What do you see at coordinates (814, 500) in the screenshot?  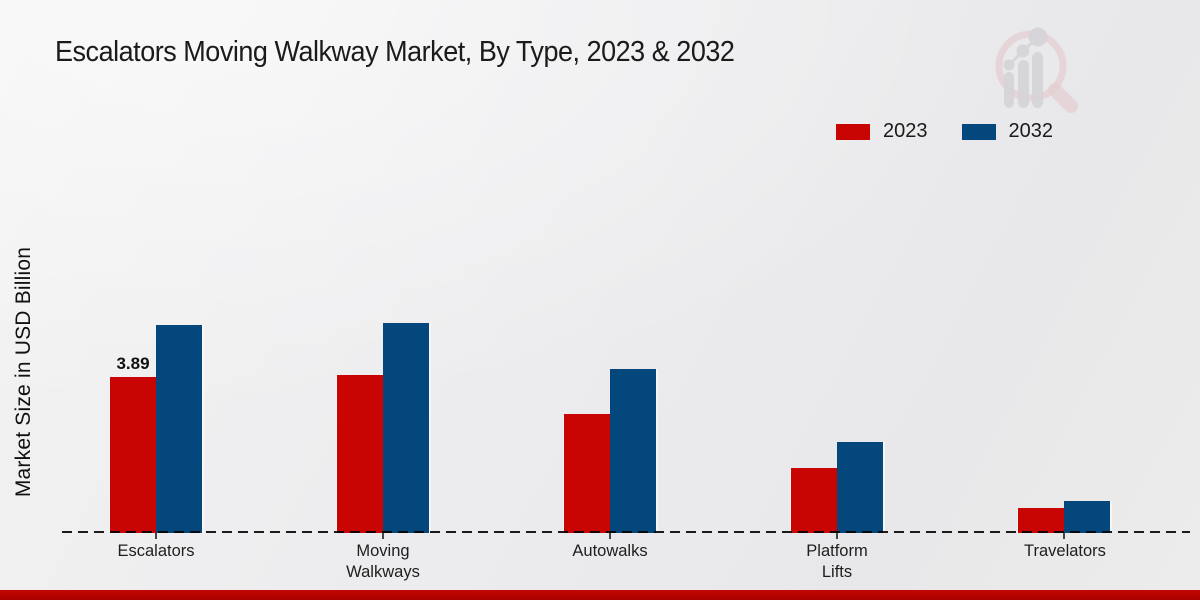 I see `bar-2023-platform-lifts` at bounding box center [814, 500].